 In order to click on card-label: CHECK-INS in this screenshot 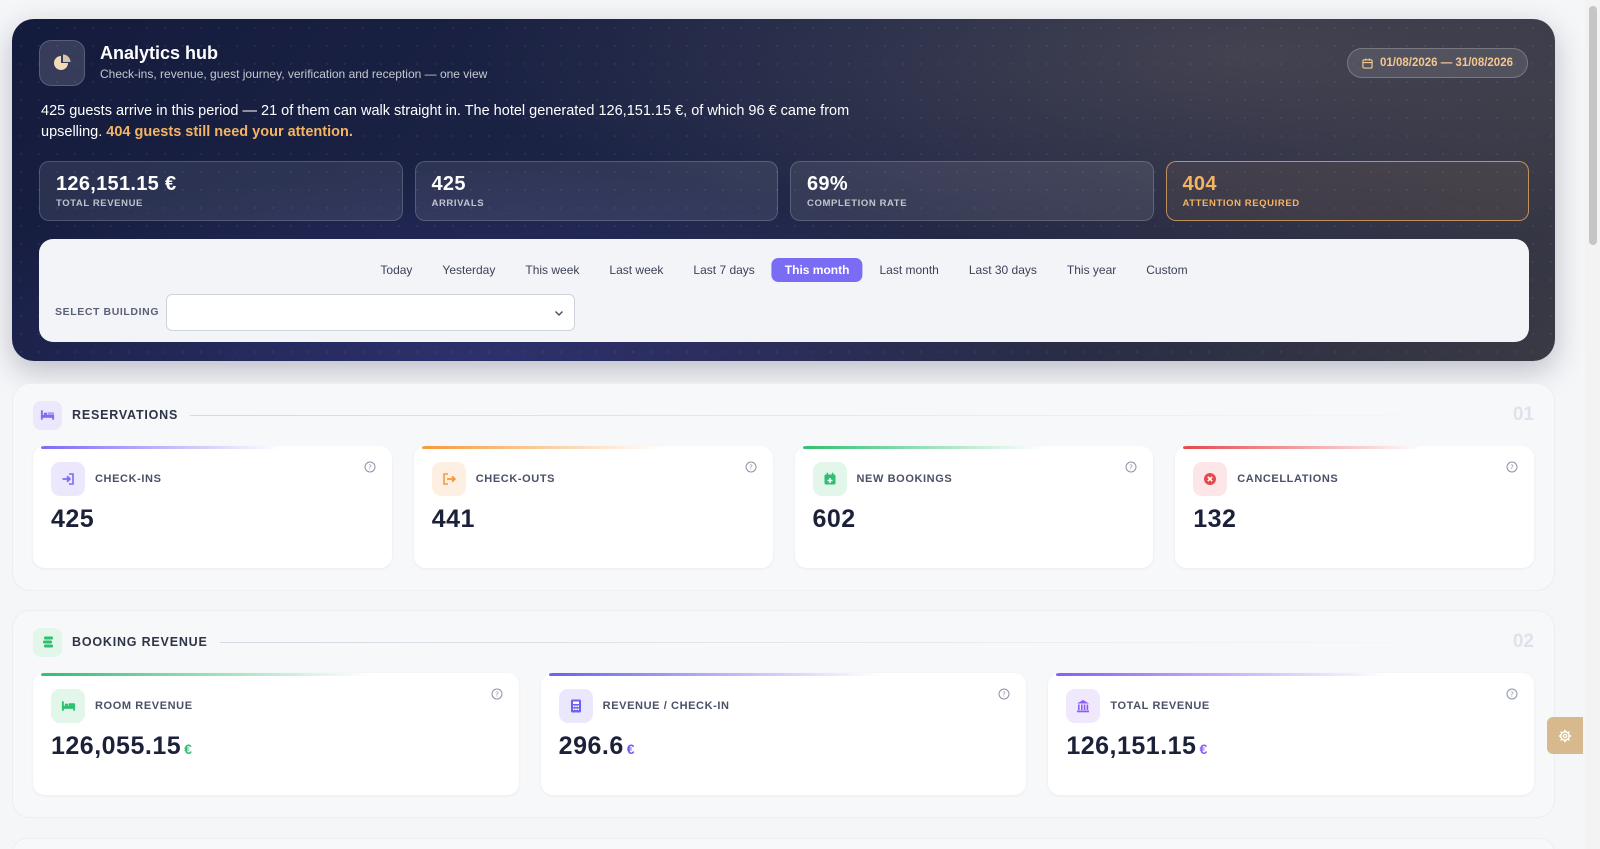, I will do `click(128, 479)`.